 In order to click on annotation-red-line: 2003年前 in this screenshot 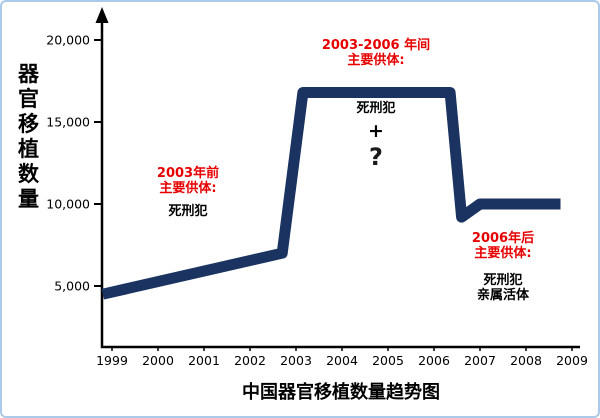, I will do `click(188, 173)`.